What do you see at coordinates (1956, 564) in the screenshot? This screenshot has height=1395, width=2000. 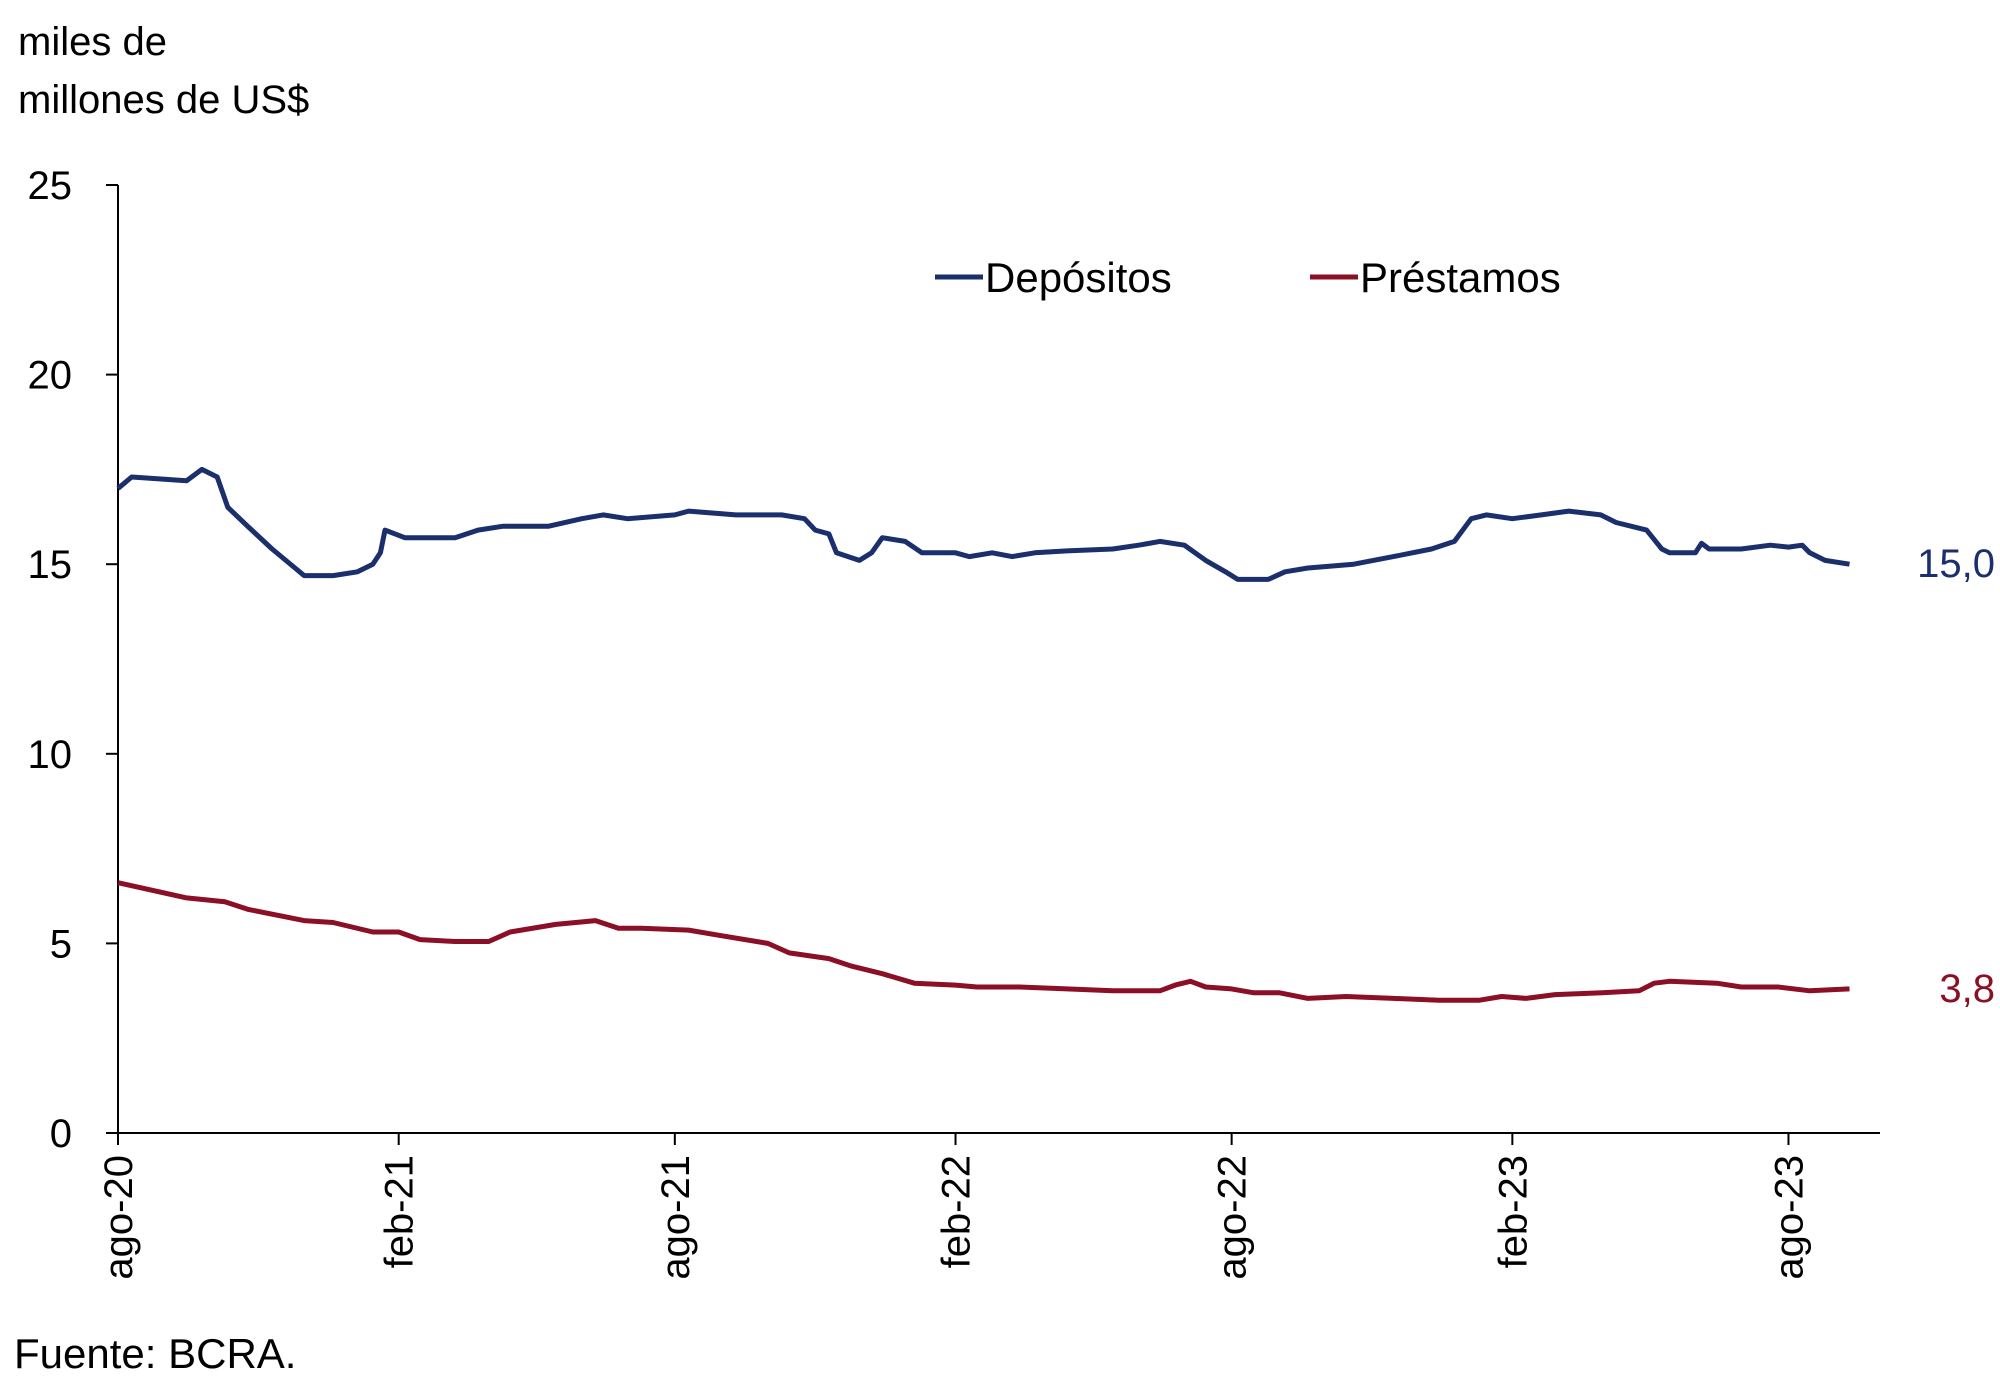 I see `end-value-label-1: 15,0` at bounding box center [1956, 564].